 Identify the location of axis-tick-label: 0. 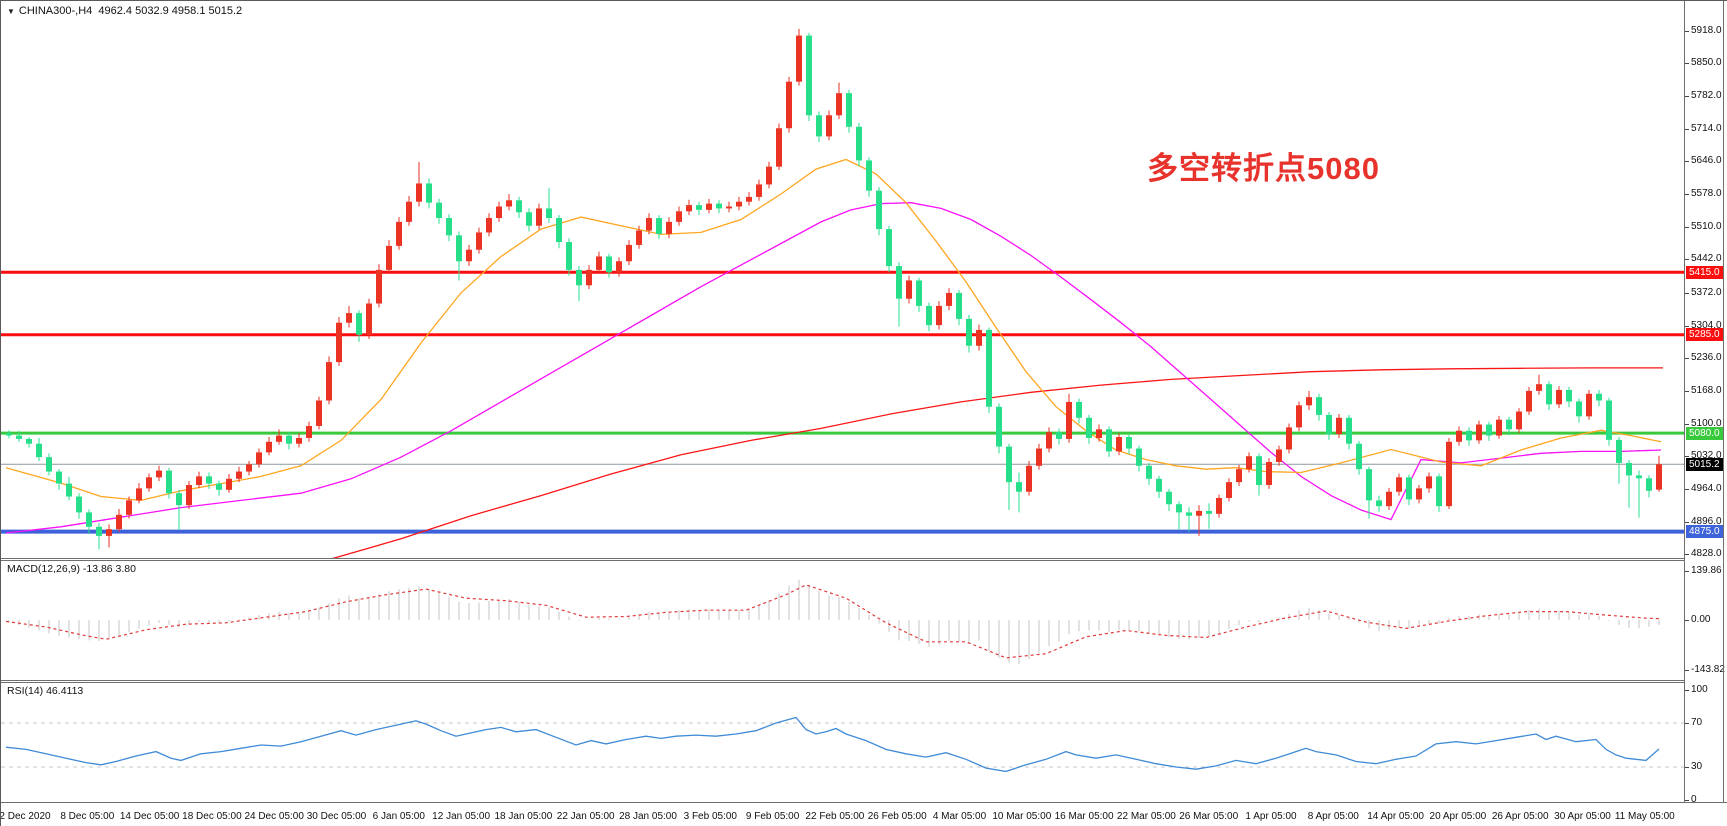
(1694, 799).